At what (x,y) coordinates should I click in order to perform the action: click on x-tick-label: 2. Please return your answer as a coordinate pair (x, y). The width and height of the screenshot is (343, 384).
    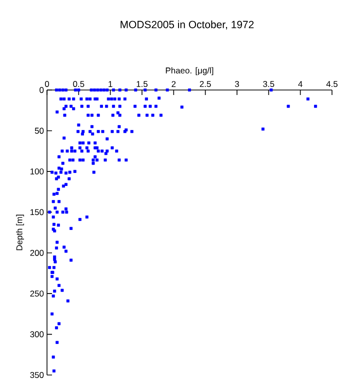
    Looking at the image, I should click on (174, 84).